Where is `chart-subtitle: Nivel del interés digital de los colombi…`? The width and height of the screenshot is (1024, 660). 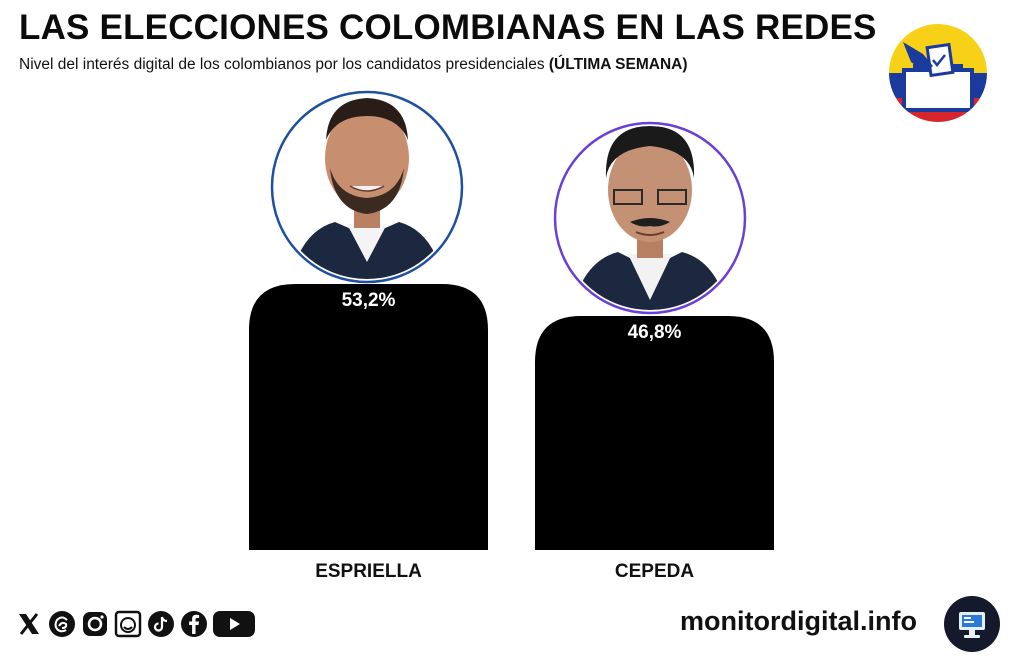
chart-subtitle: Nivel del interés digital de los colombi… is located at coordinates (353, 65).